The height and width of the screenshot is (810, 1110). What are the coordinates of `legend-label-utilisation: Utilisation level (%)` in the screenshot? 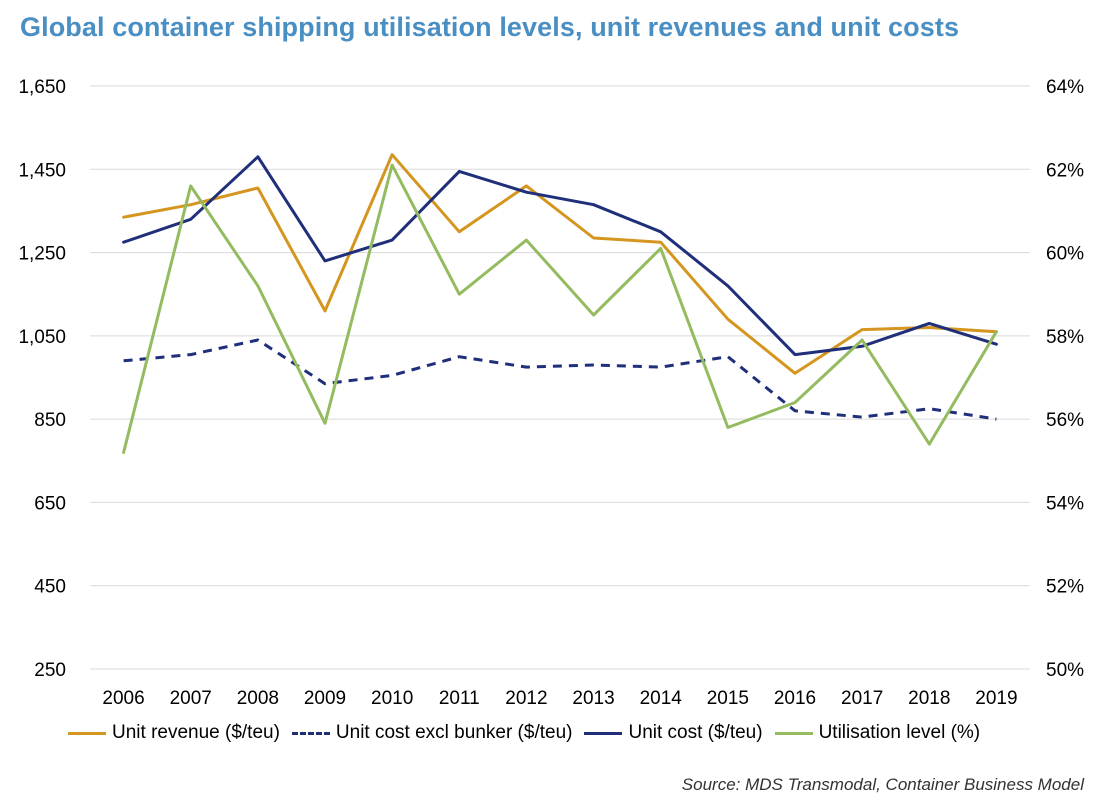 It's located at (899, 732).